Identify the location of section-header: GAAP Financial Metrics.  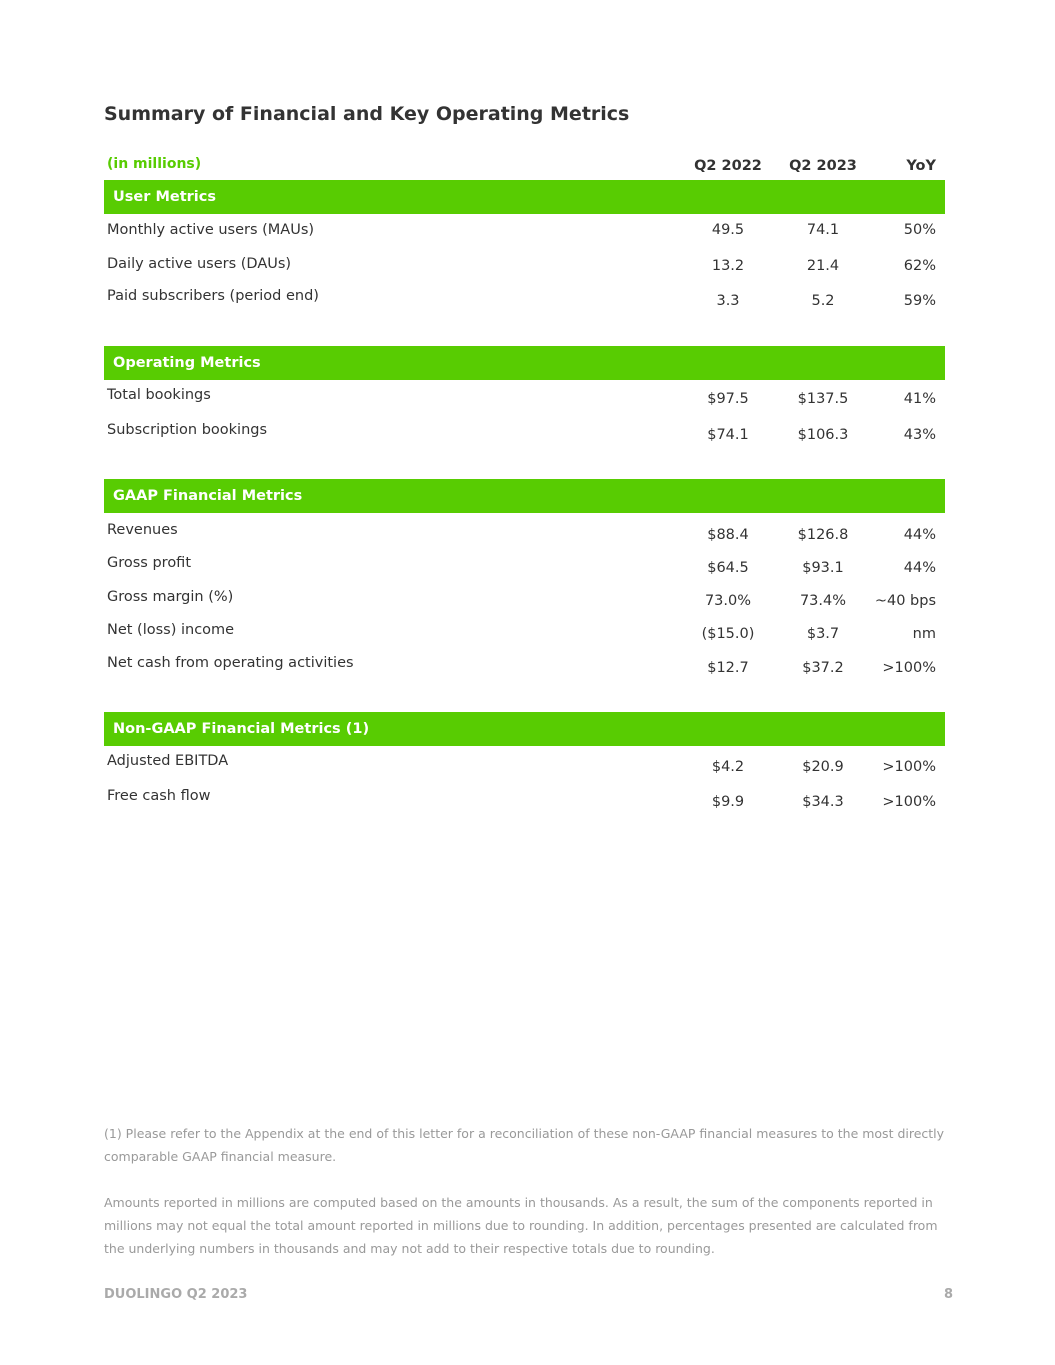
(524, 496).